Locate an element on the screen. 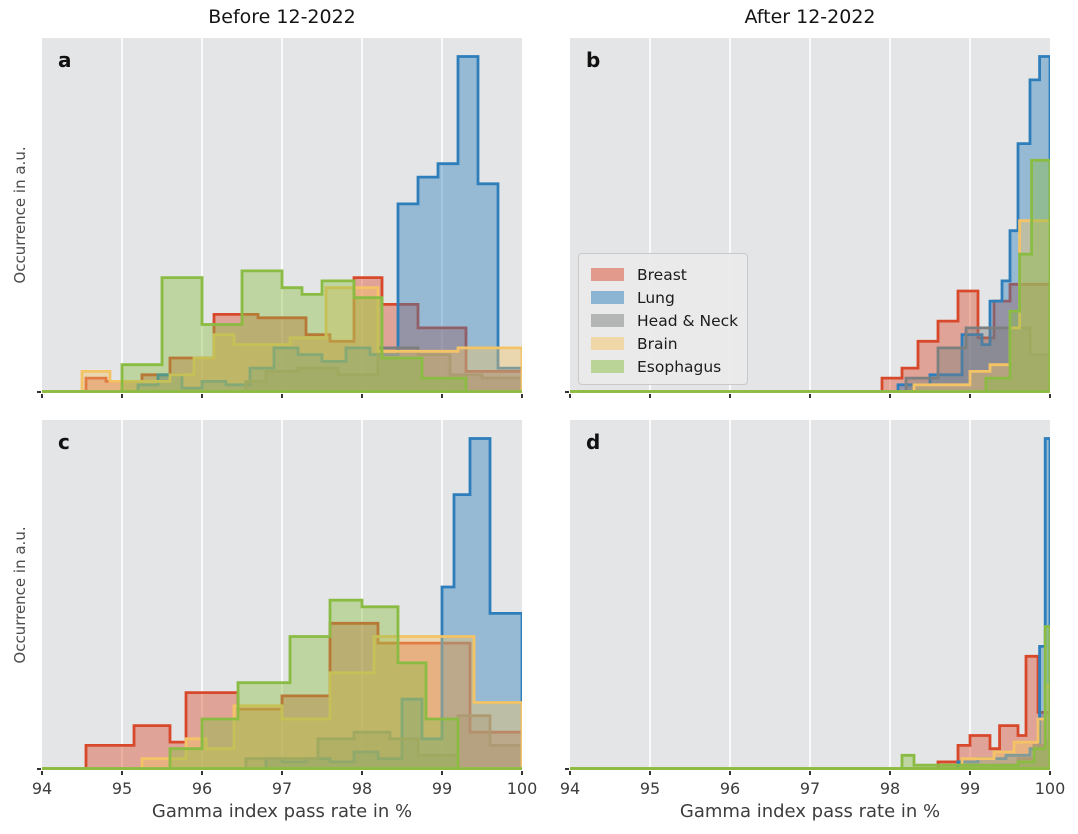 Image resolution: width=1078 pixels, height=834 pixels. hist-breast is located at coordinates (810, 337).